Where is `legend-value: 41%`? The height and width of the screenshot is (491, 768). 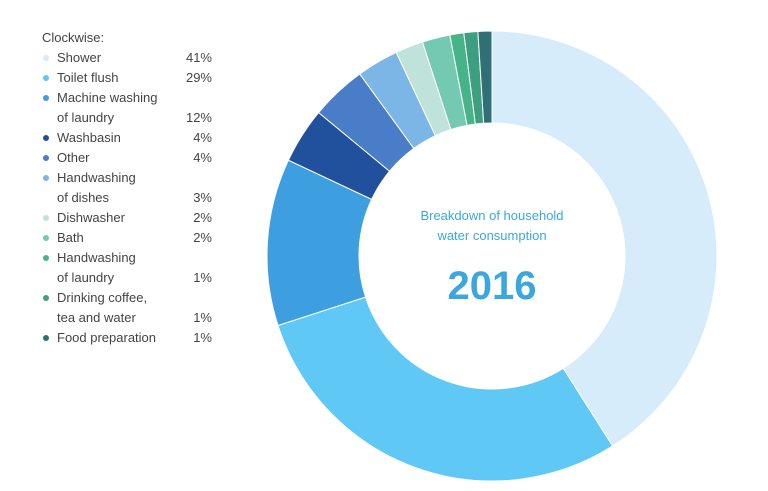 legend-value: 41% is located at coordinates (198, 57).